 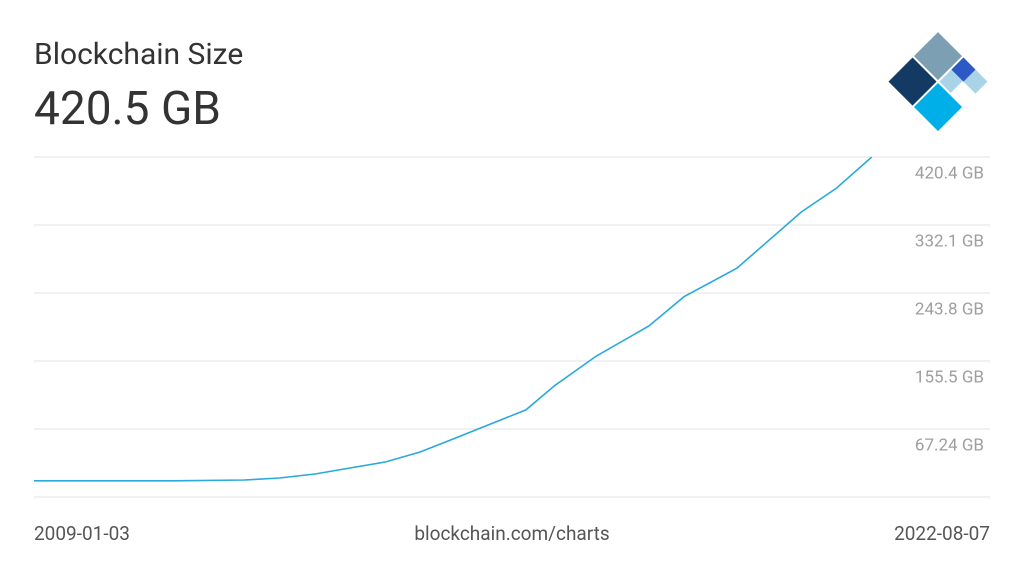 I want to click on source: blockchain.com/charts, so click(x=511, y=533).